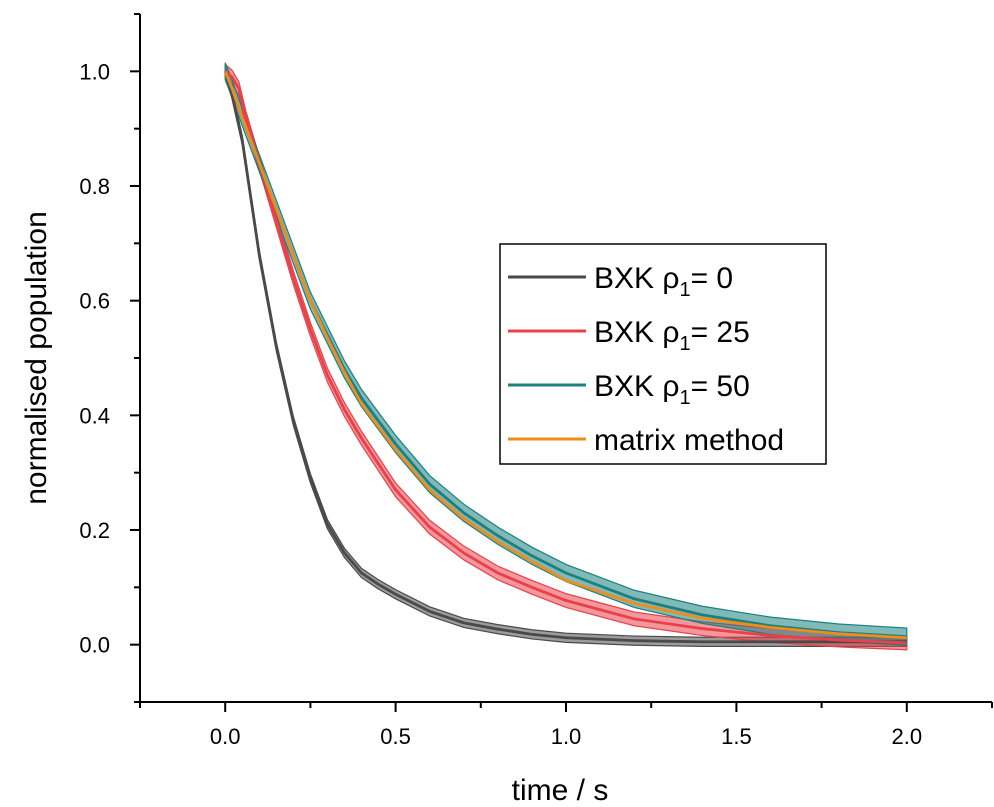 This screenshot has width=994, height=807. Describe the element at coordinates (94, 530) in the screenshot. I see `y-tick-label: 0.2` at that location.